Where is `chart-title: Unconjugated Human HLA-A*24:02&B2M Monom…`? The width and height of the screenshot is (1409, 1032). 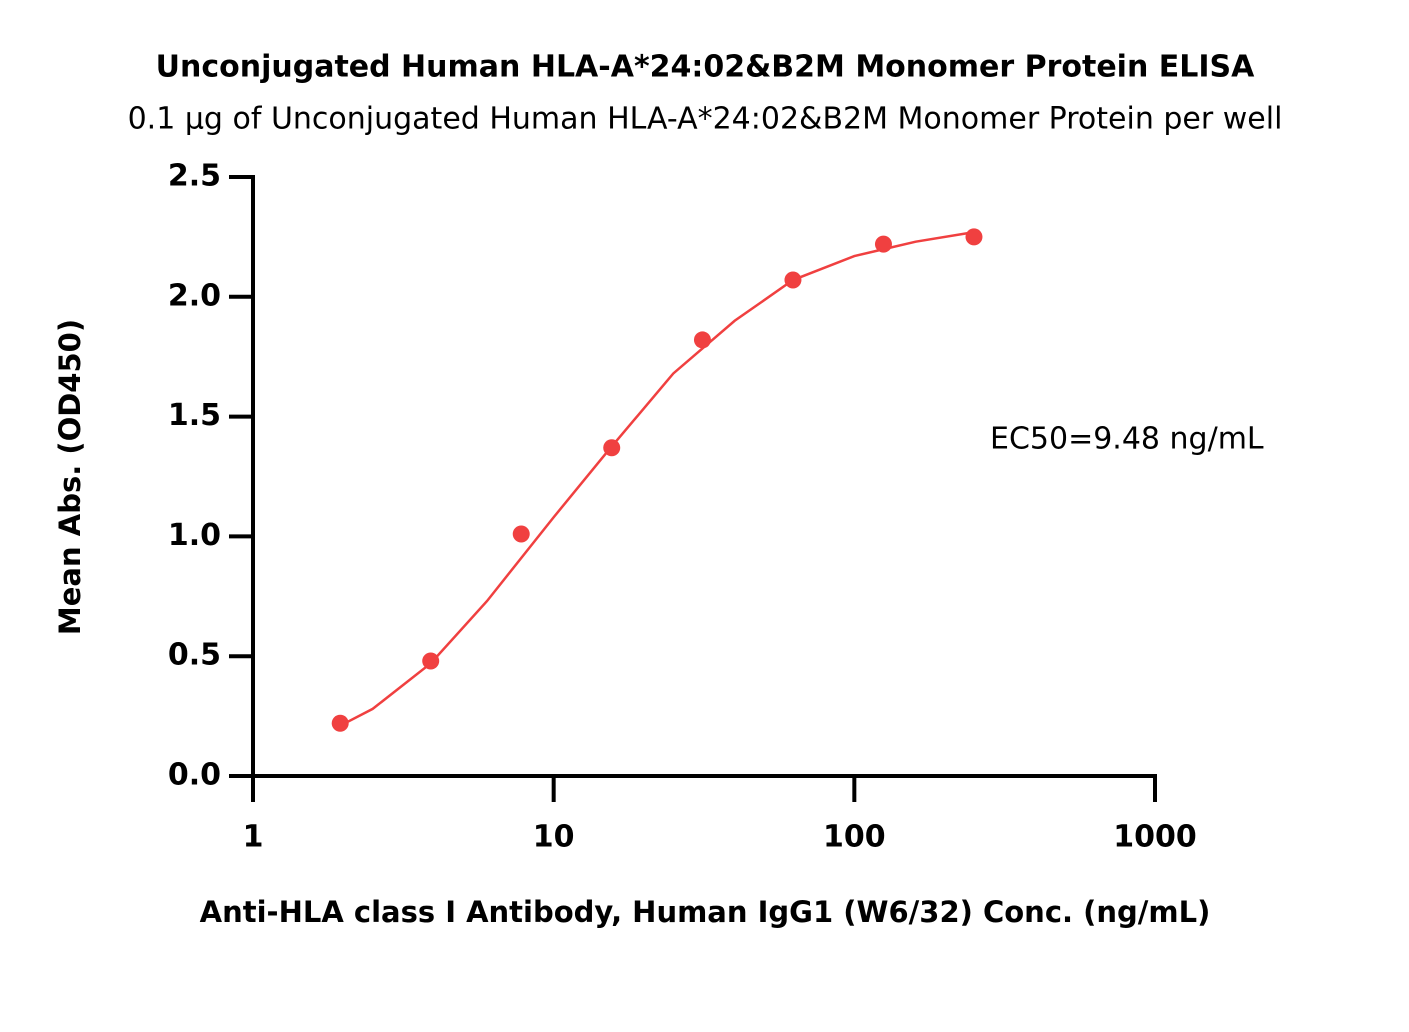
chart-title: Unconjugated Human HLA-A*24:02&B2M Monom… is located at coordinates (706, 67).